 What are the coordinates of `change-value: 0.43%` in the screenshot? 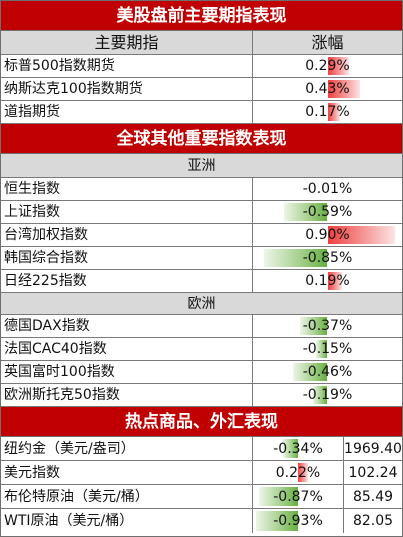 It's located at (327, 89).